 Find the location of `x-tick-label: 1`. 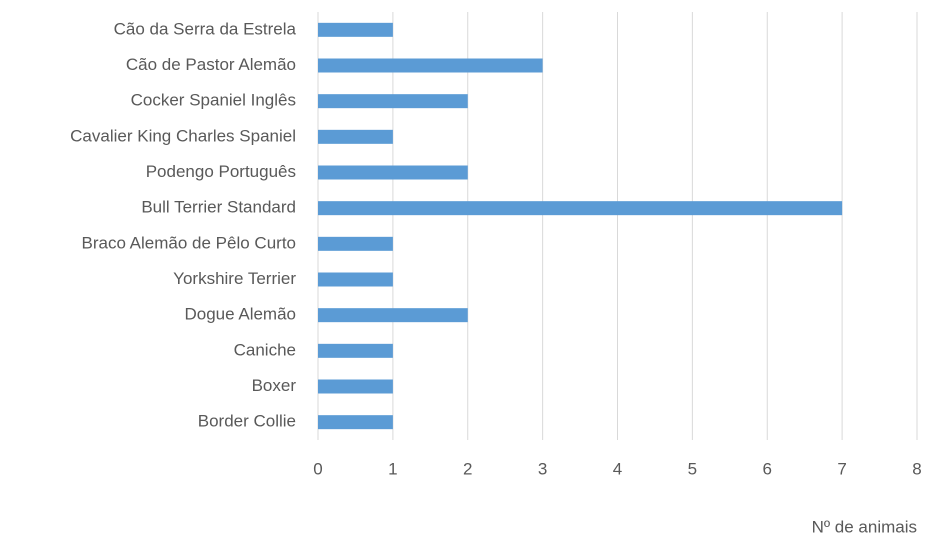

x-tick-label: 1 is located at coordinates (392, 468).